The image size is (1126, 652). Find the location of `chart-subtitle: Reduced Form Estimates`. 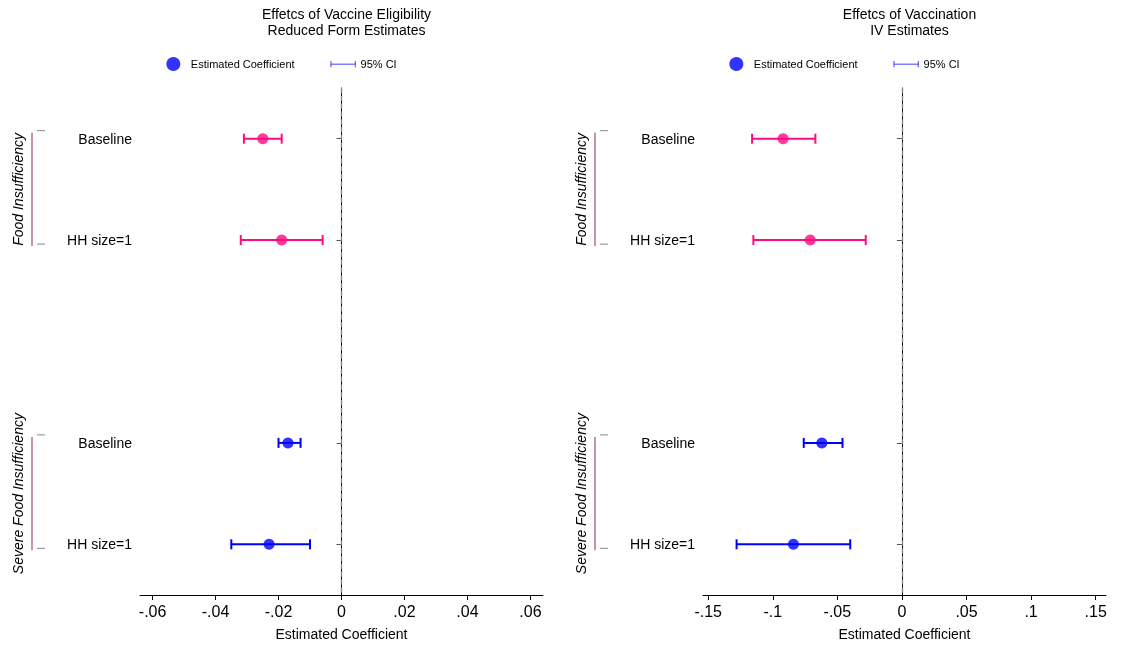

chart-subtitle: Reduced Form Estimates is located at coordinates (346, 30).